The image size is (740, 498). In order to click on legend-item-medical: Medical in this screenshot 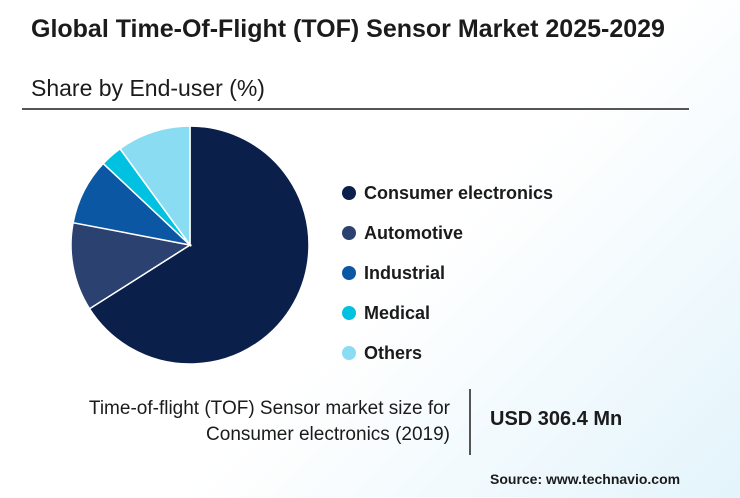, I will do `click(492, 313)`.